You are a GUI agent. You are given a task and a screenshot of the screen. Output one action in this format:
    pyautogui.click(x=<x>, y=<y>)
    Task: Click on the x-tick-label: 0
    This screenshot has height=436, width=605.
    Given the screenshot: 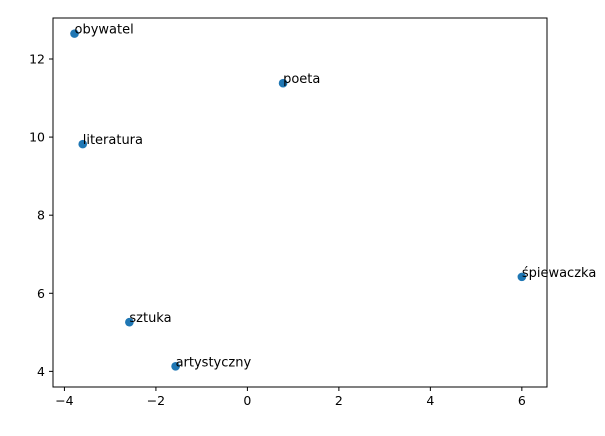 What is the action you would take?
    pyautogui.click(x=247, y=400)
    